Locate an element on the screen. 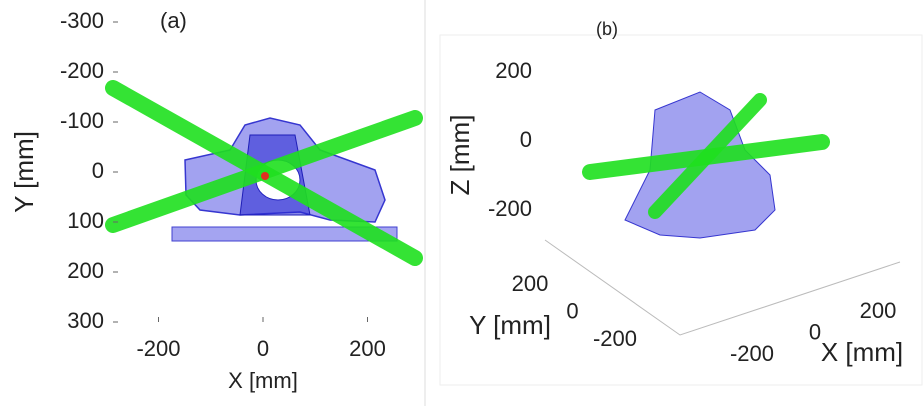  panel-label: (a) is located at coordinates (173, 20).